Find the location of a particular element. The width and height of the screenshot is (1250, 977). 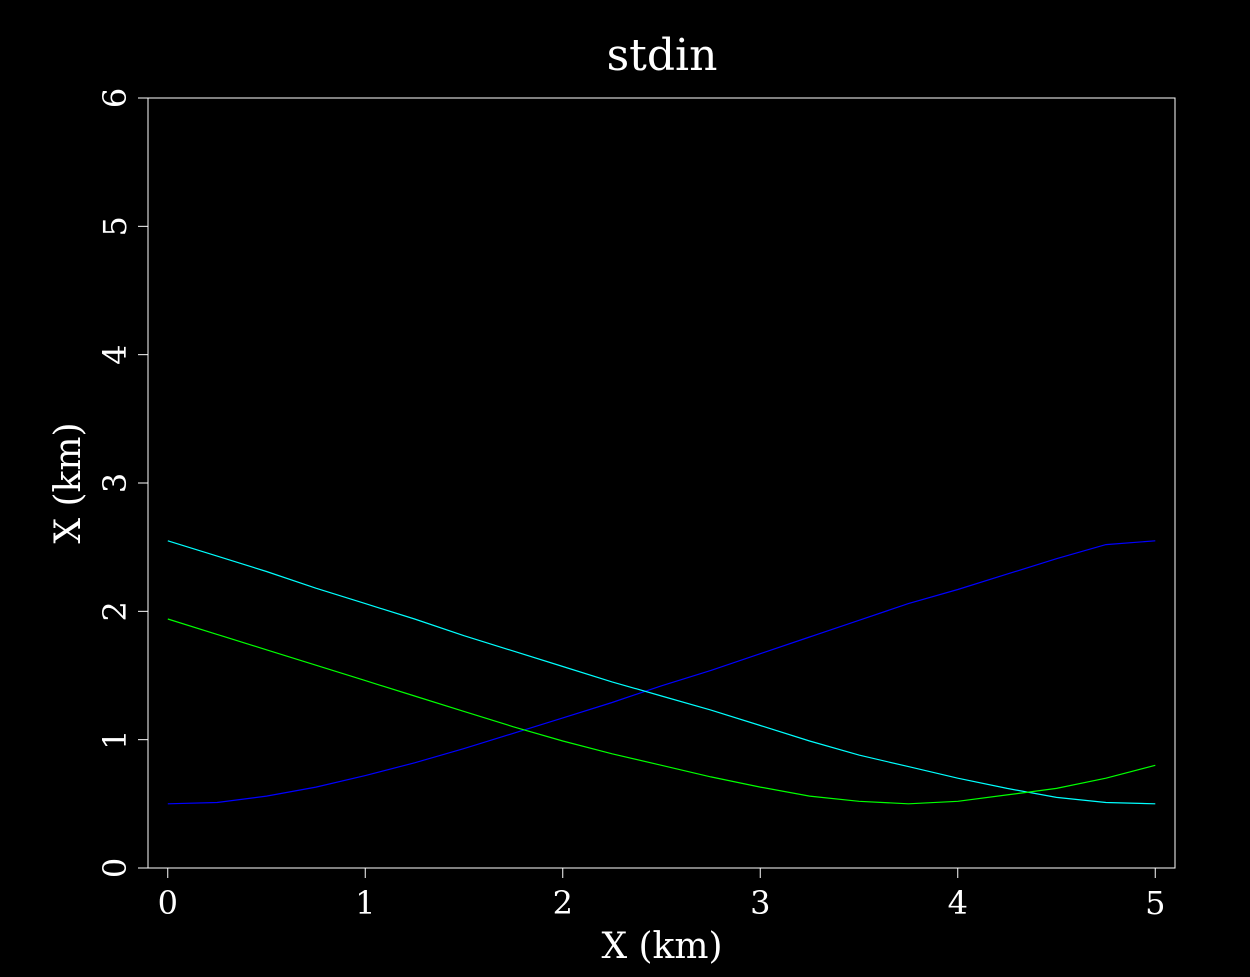

y-axis-label: X (km) is located at coordinates (68, 482).